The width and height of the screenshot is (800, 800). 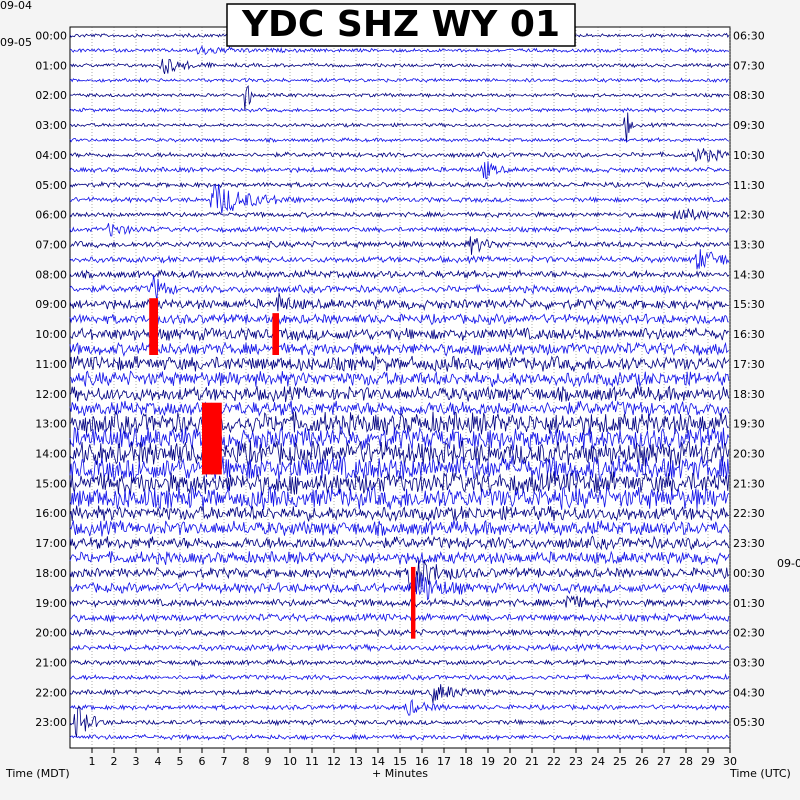 What do you see at coordinates (488, 761) in the screenshot?
I see `x-tick-label: 19` at bounding box center [488, 761].